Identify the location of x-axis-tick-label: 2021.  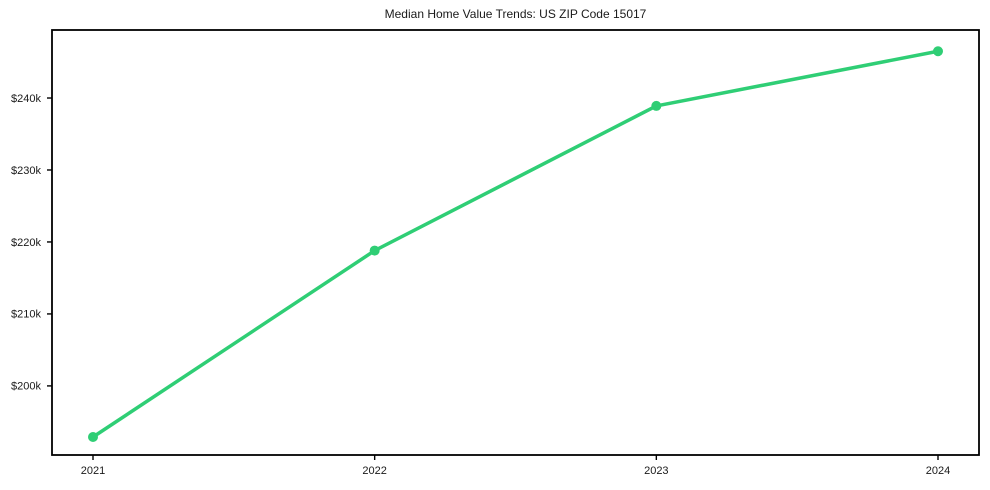
(93, 471).